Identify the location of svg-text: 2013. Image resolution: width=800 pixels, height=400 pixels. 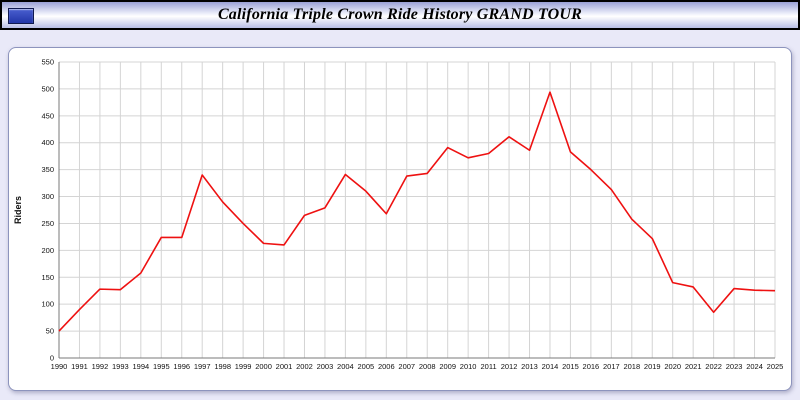
(529, 366).